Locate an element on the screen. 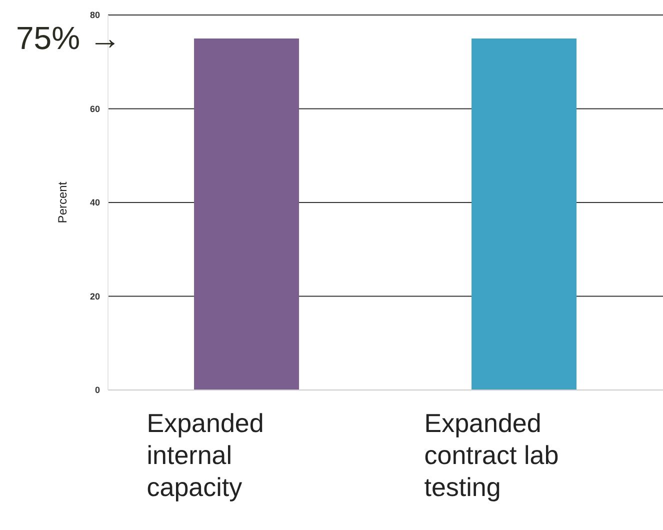  y-tick-label: 80 is located at coordinates (95, 15).